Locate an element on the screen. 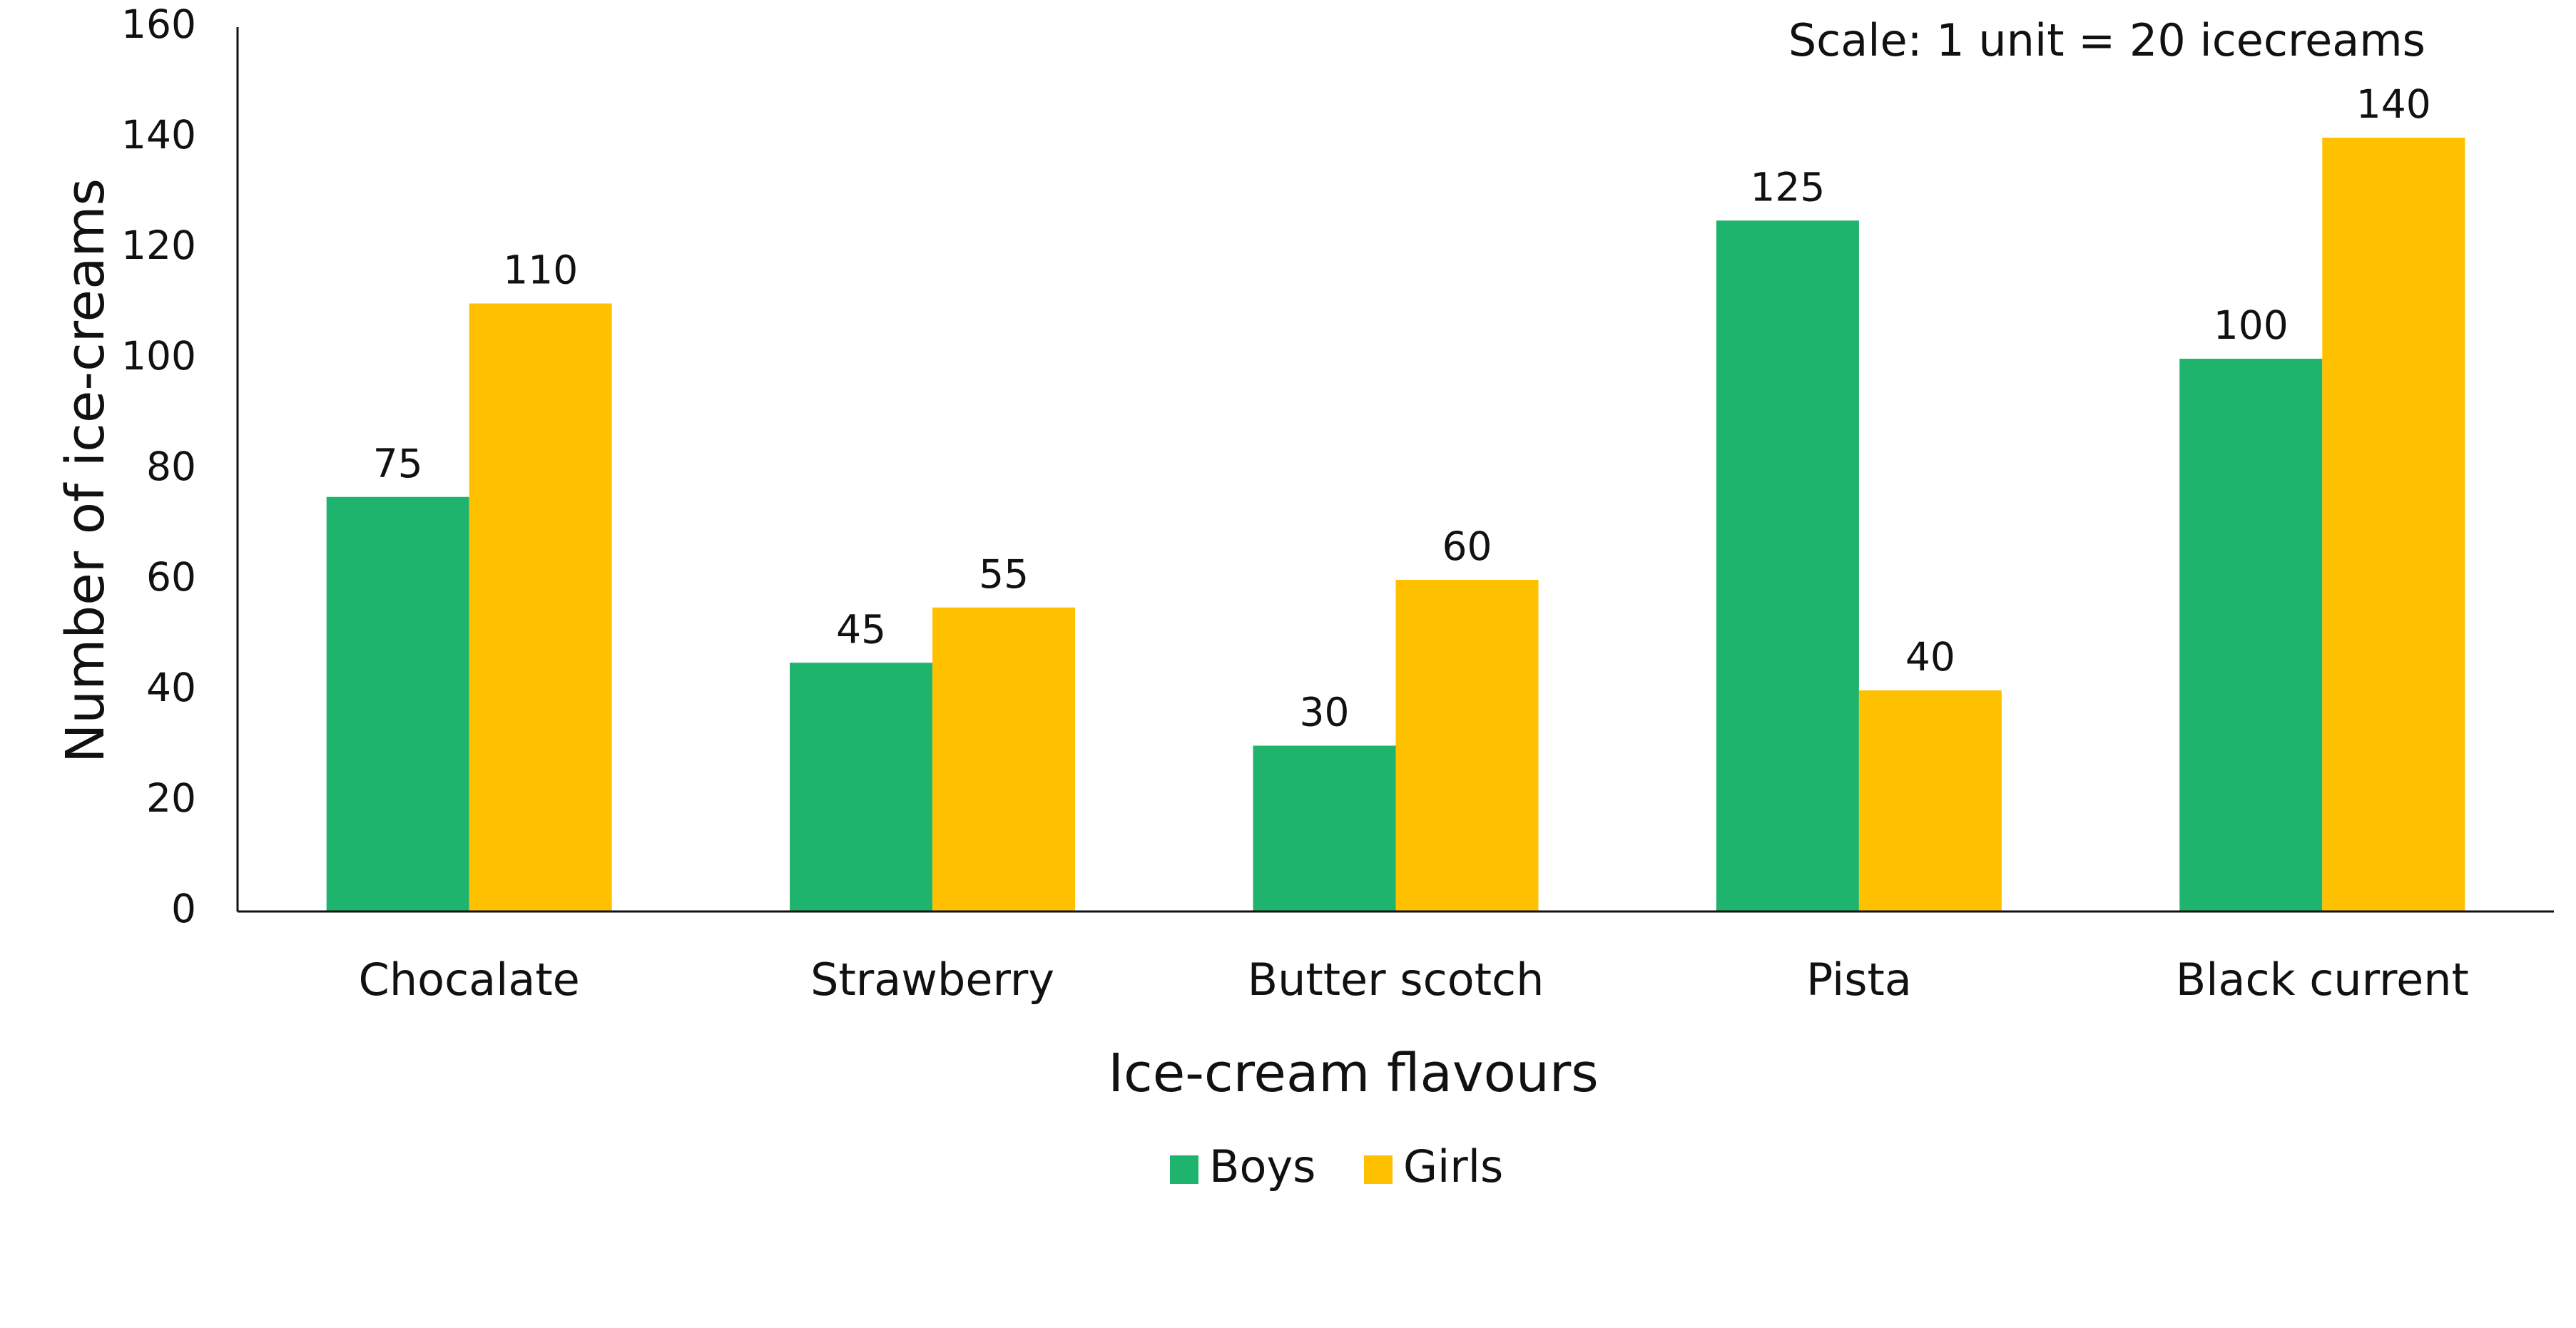  y-axis-ticks: 0 20 40 60 80 100 120 140 160 is located at coordinates (158, 466).